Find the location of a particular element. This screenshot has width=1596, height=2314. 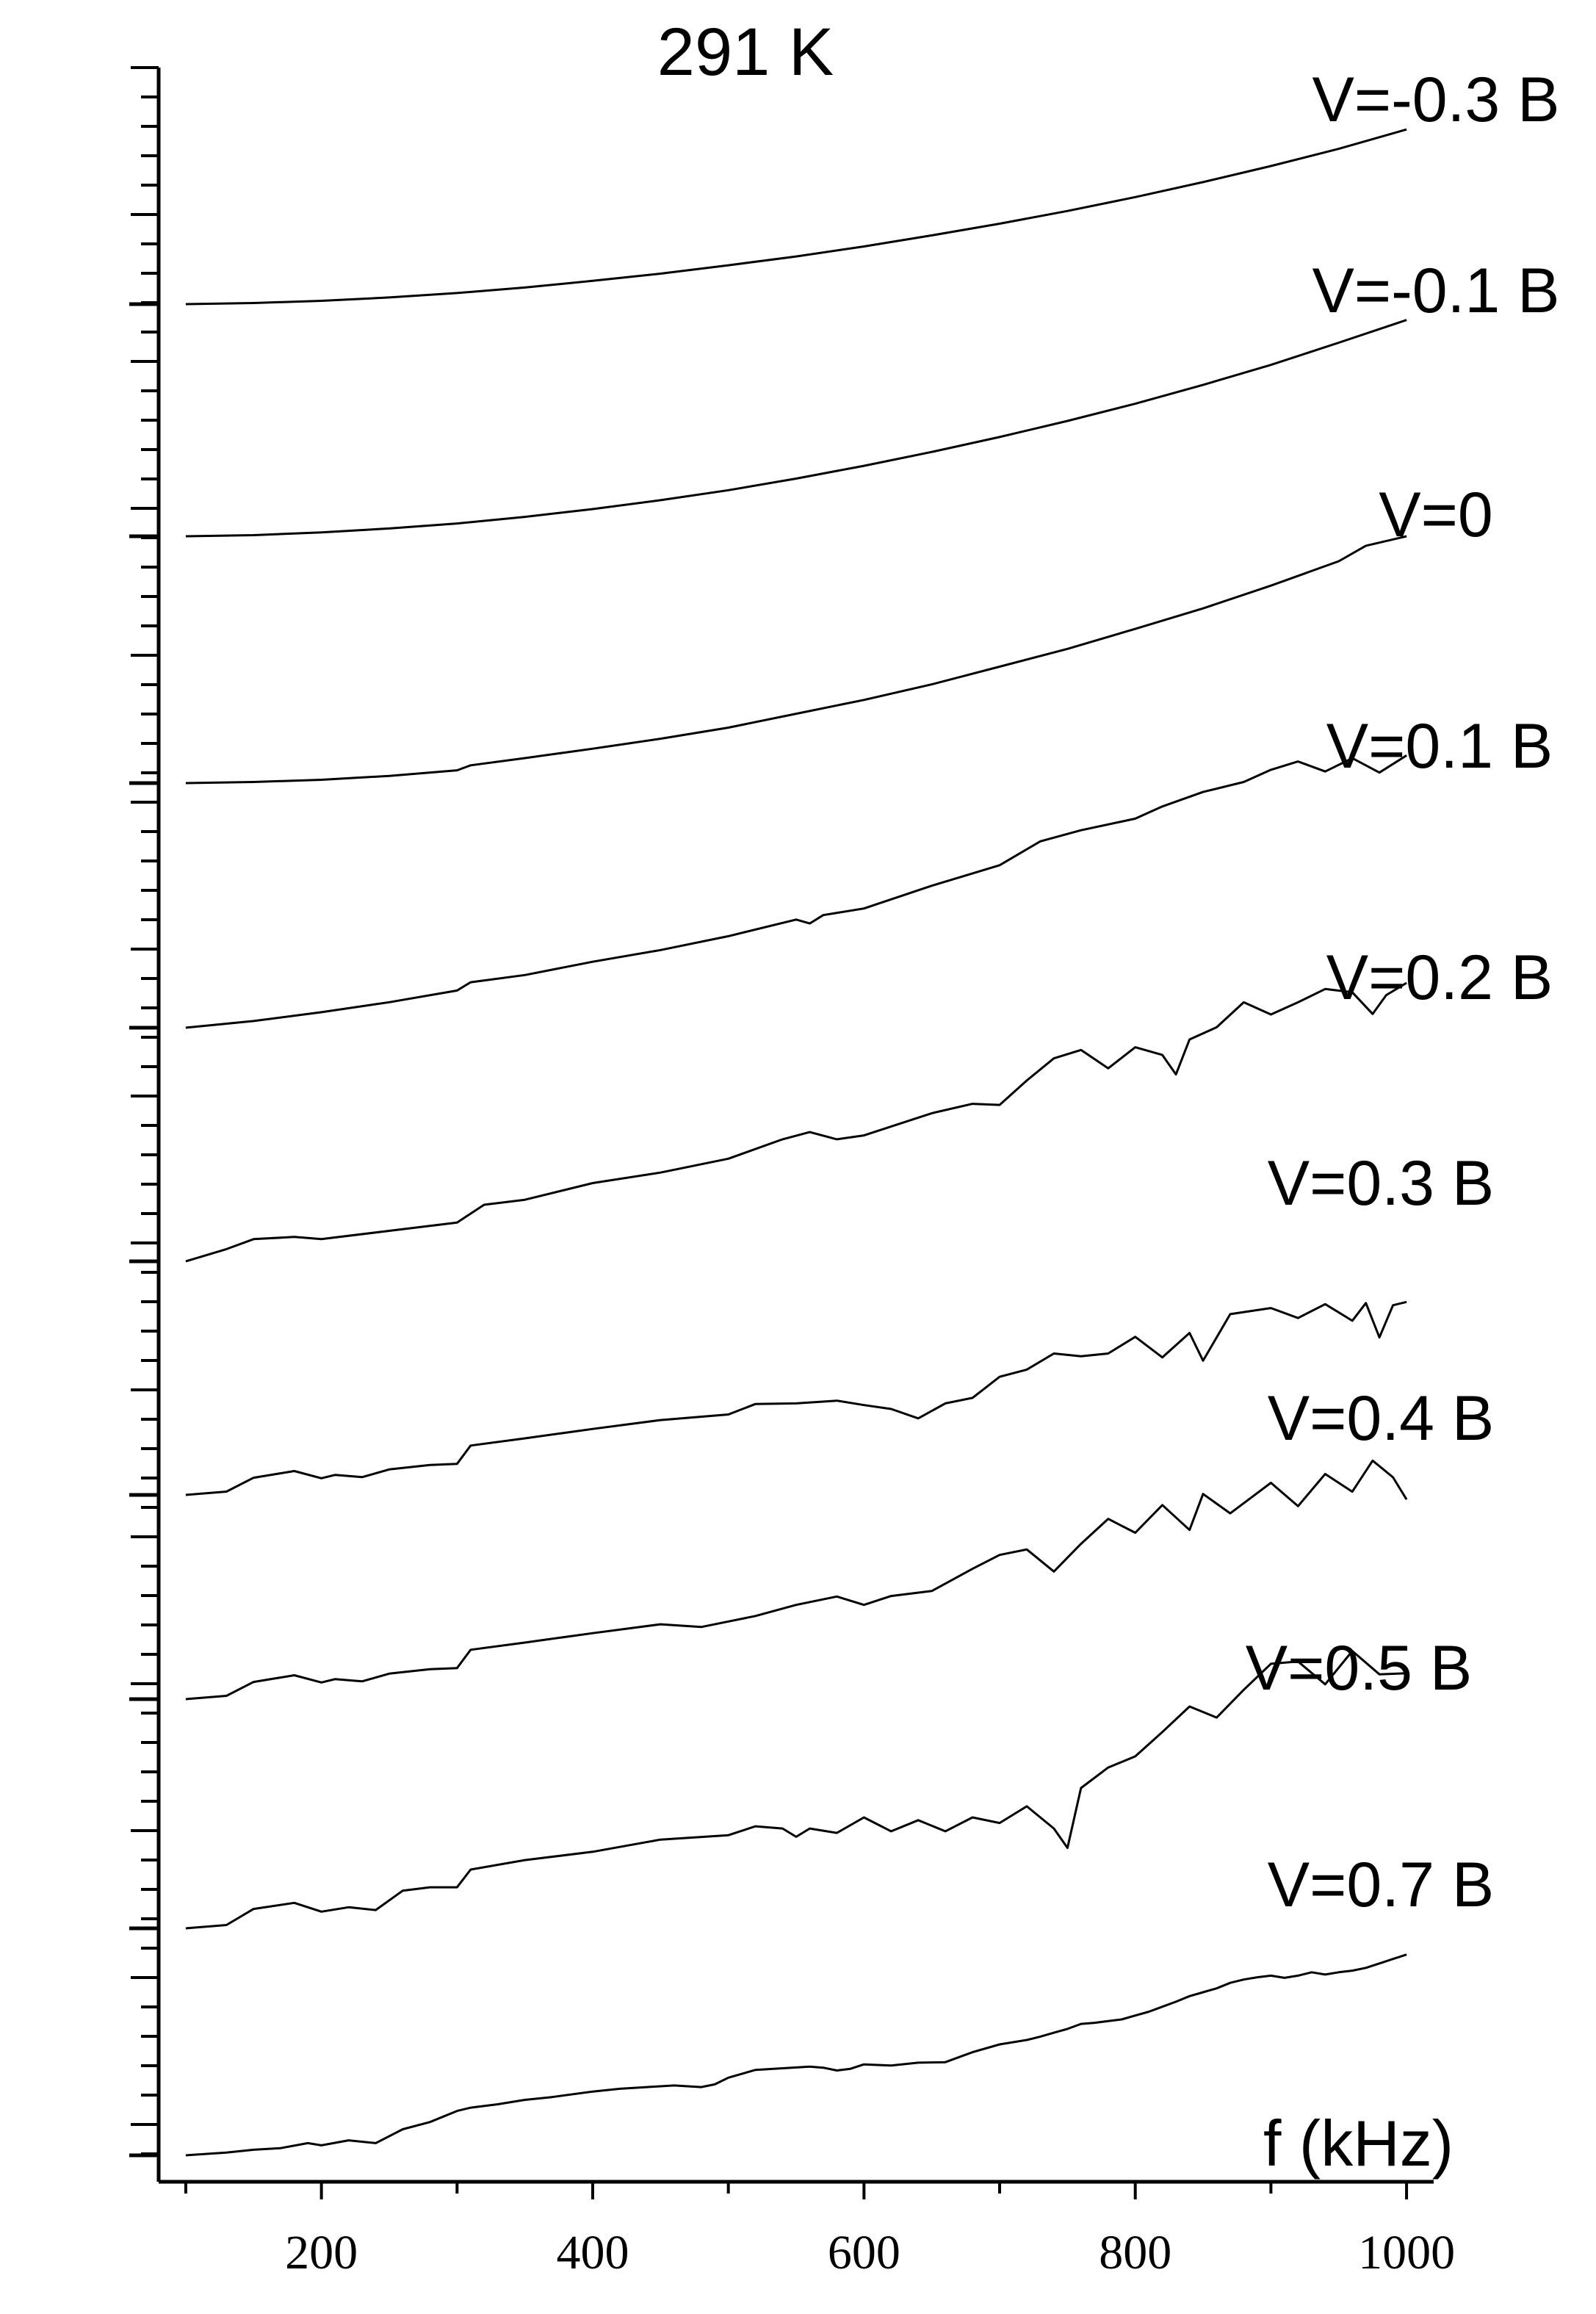

x-tick-label: 1000 is located at coordinates (1406, 2252).